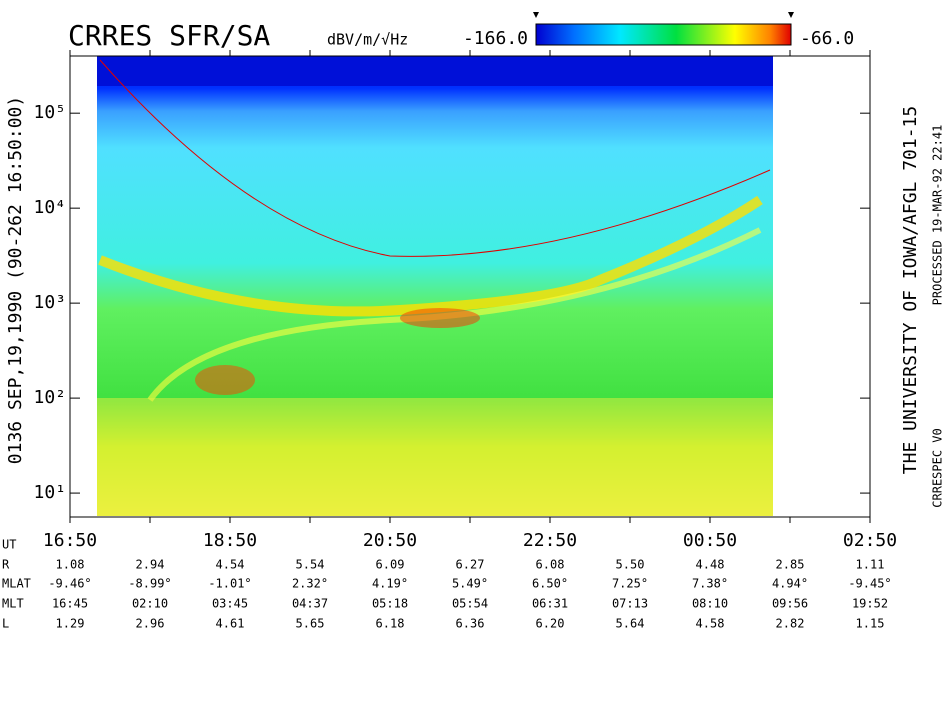 Image resolution: width=945 pixels, height=720 pixels. I want to click on x-axis-label: UT, so click(9, 545).